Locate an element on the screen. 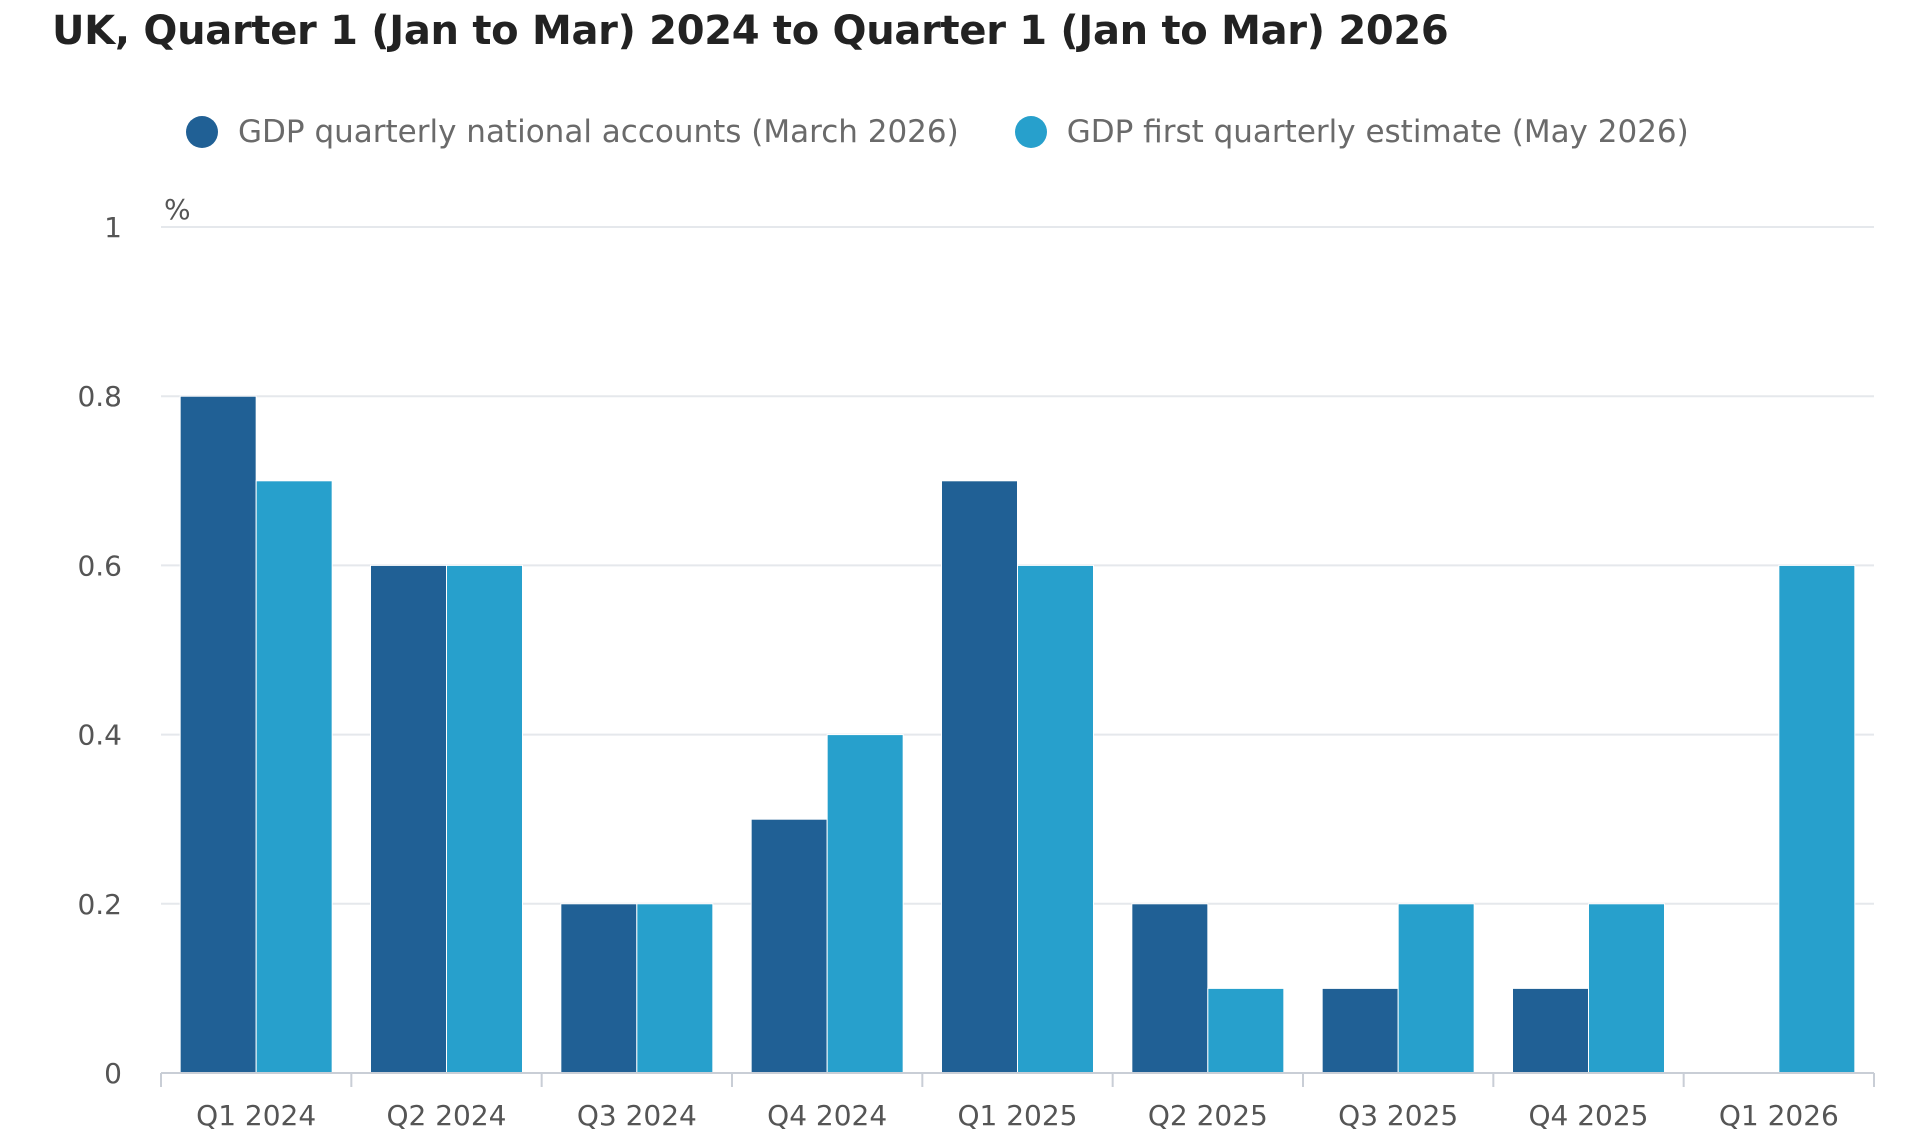 The width and height of the screenshot is (1908, 1146). y-tick-label: 0.2 is located at coordinates (99, 904).